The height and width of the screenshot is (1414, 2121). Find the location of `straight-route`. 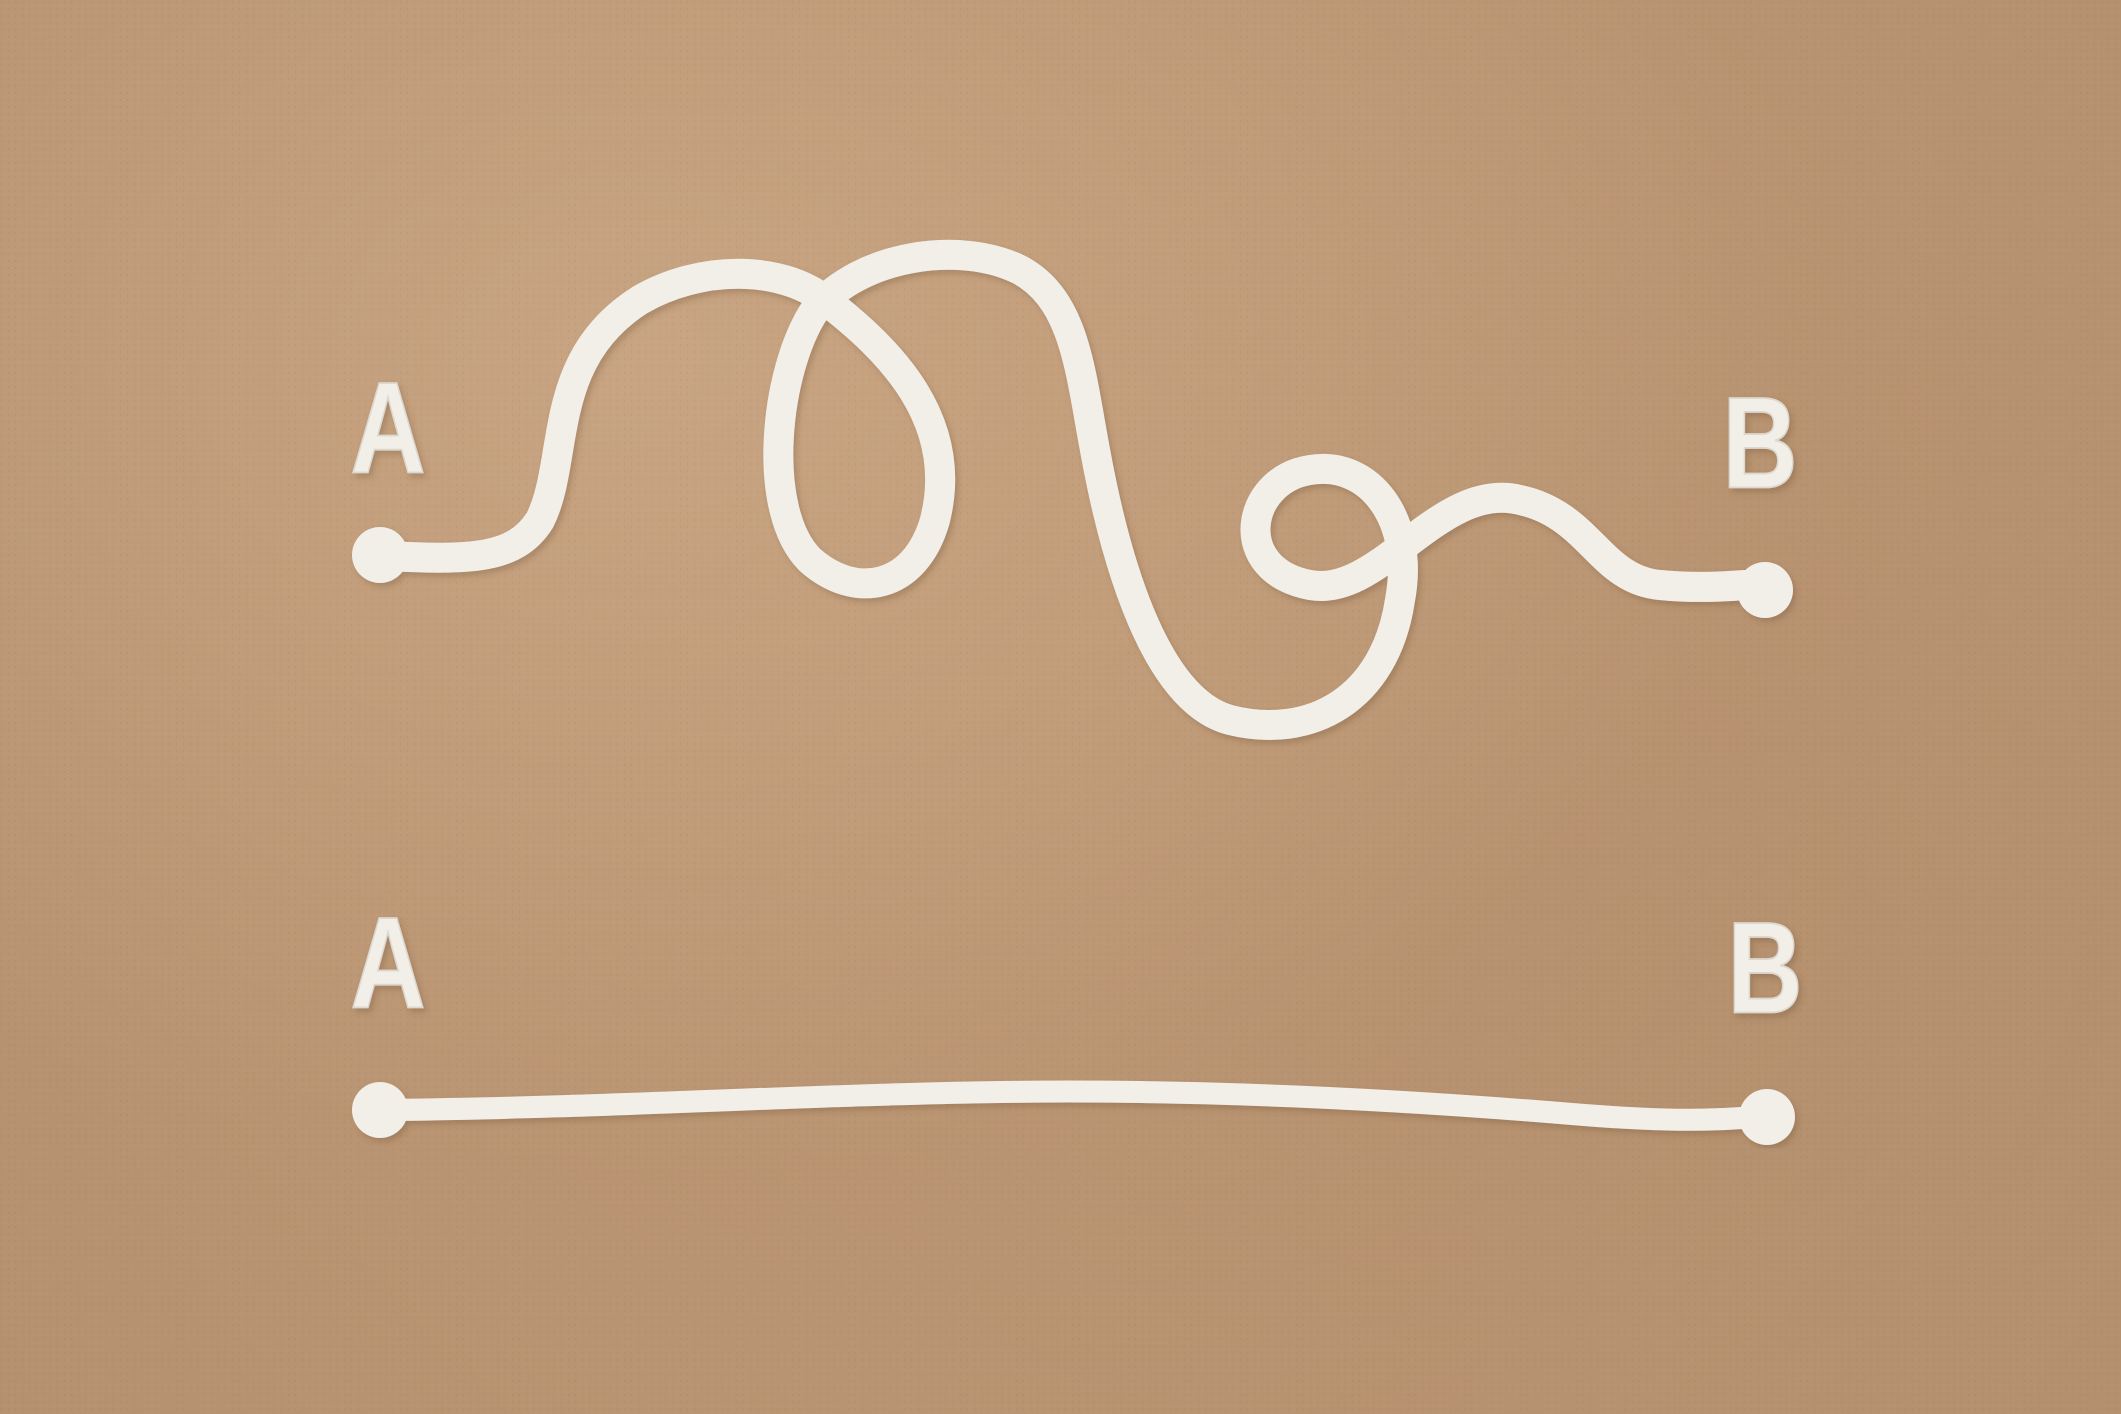

straight-route is located at coordinates (1073, 1112).